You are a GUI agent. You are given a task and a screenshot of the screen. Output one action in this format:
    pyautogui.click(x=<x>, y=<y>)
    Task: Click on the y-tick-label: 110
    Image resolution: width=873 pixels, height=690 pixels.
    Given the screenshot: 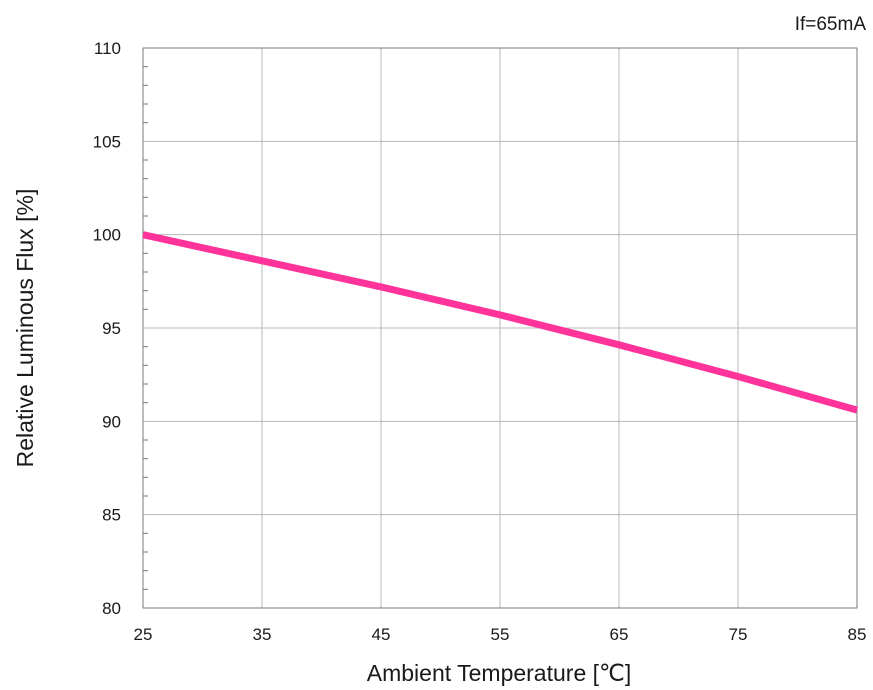 What is the action you would take?
    pyautogui.click(x=107, y=48)
    